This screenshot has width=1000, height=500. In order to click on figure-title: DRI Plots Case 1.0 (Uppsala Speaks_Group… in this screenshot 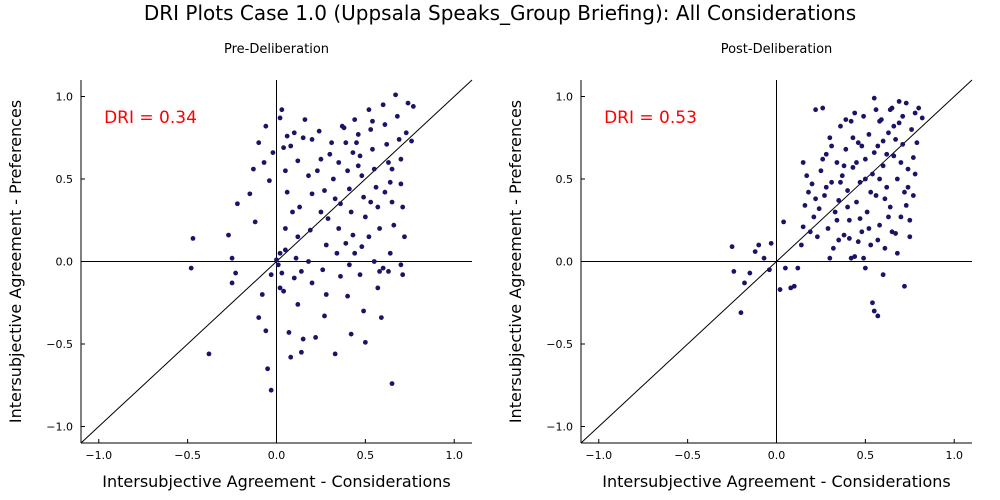, I will do `click(500, 13)`.